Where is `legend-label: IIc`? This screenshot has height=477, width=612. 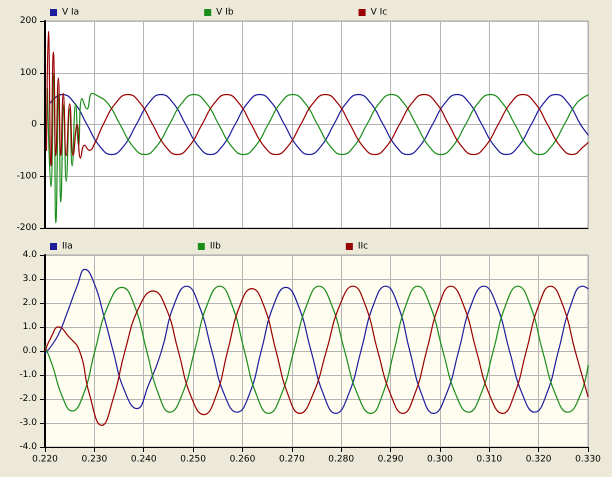 legend-label: IIc is located at coordinates (363, 247).